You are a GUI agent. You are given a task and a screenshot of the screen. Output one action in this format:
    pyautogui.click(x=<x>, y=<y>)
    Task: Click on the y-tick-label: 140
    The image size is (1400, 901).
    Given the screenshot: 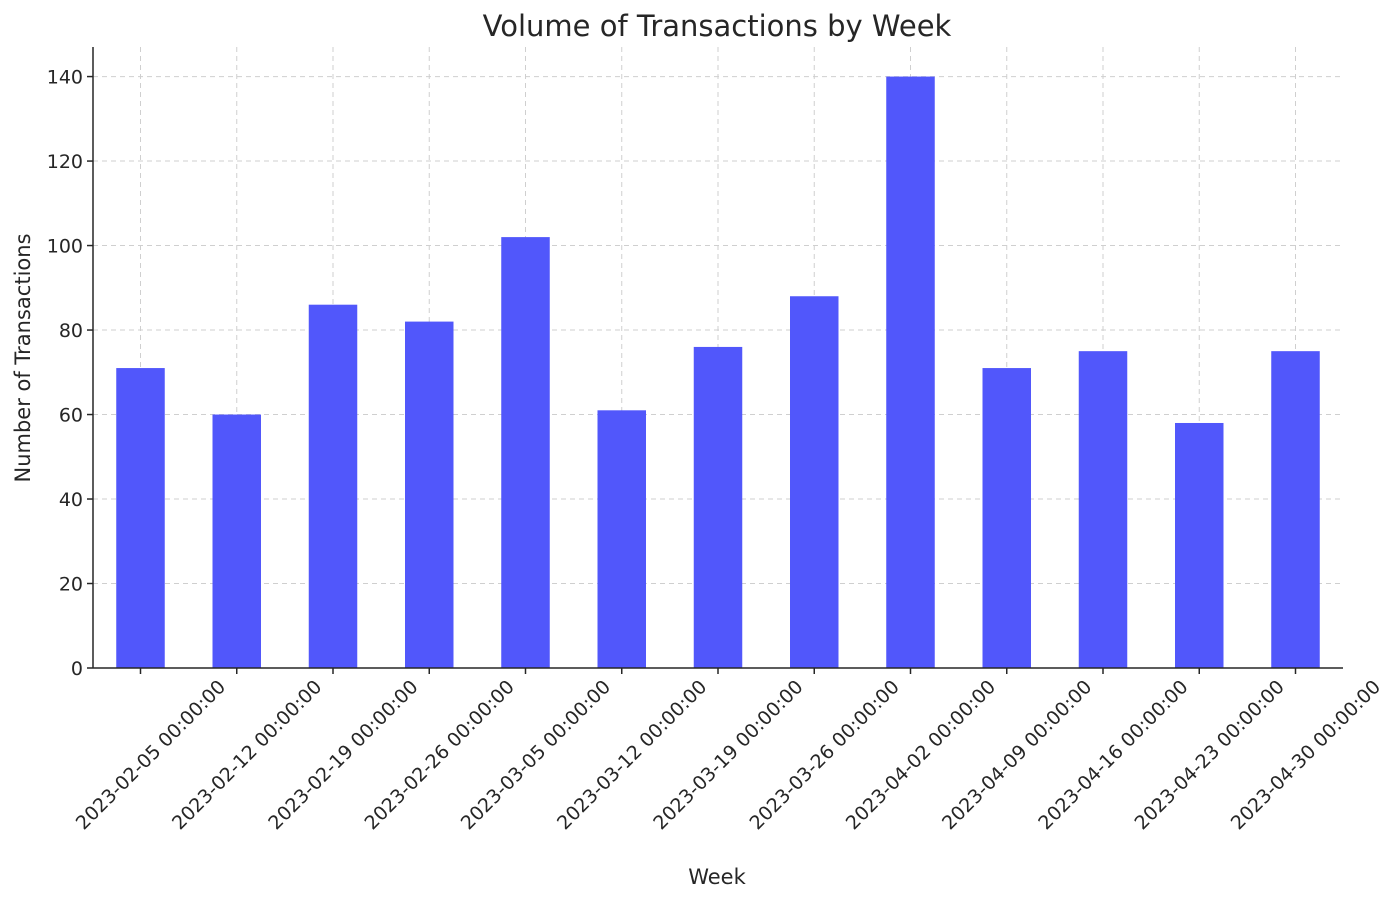 What is the action you would take?
    pyautogui.click(x=65, y=78)
    